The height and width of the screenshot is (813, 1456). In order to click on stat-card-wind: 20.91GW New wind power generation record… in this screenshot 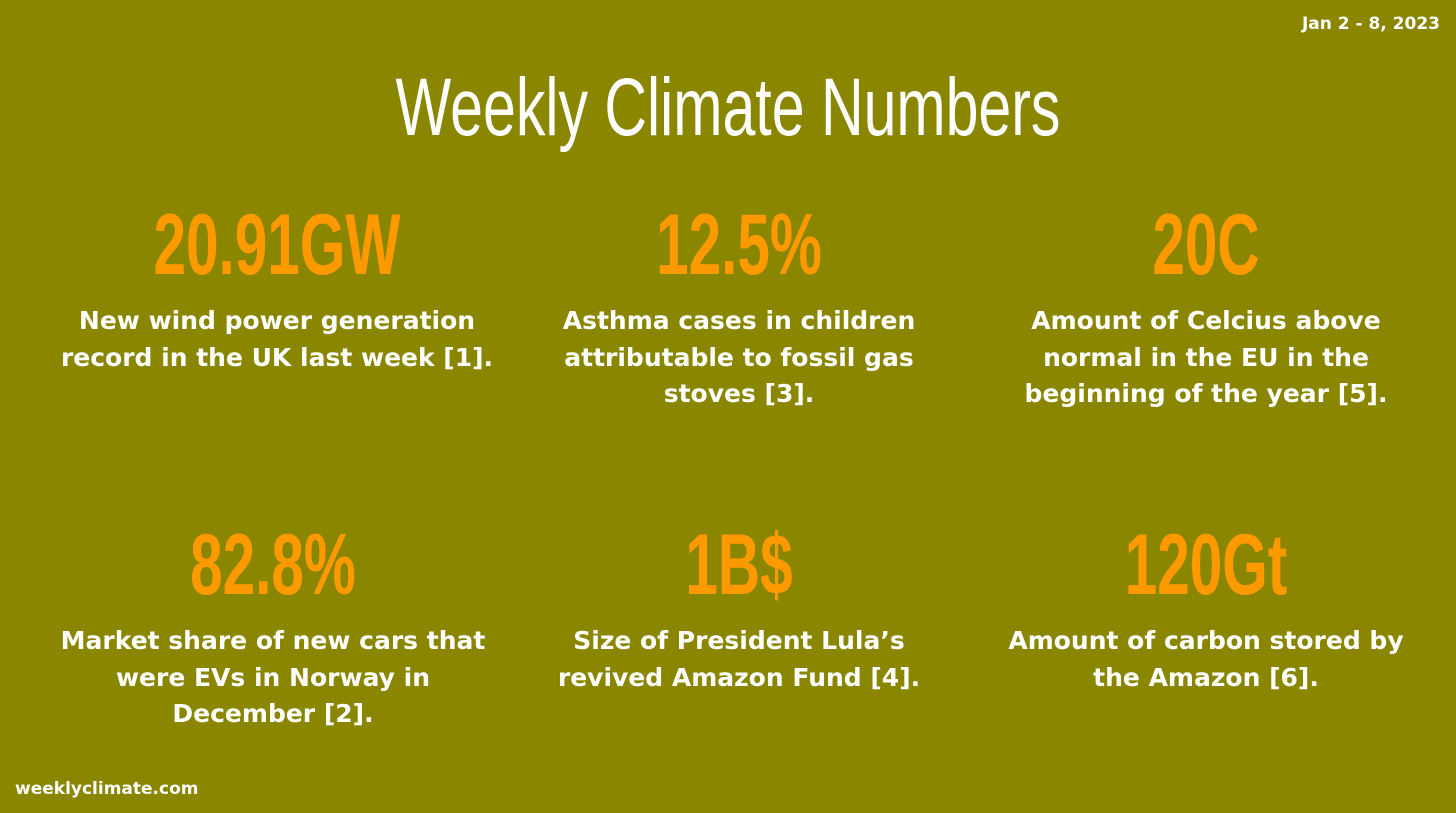, I will do `click(277, 286)`.